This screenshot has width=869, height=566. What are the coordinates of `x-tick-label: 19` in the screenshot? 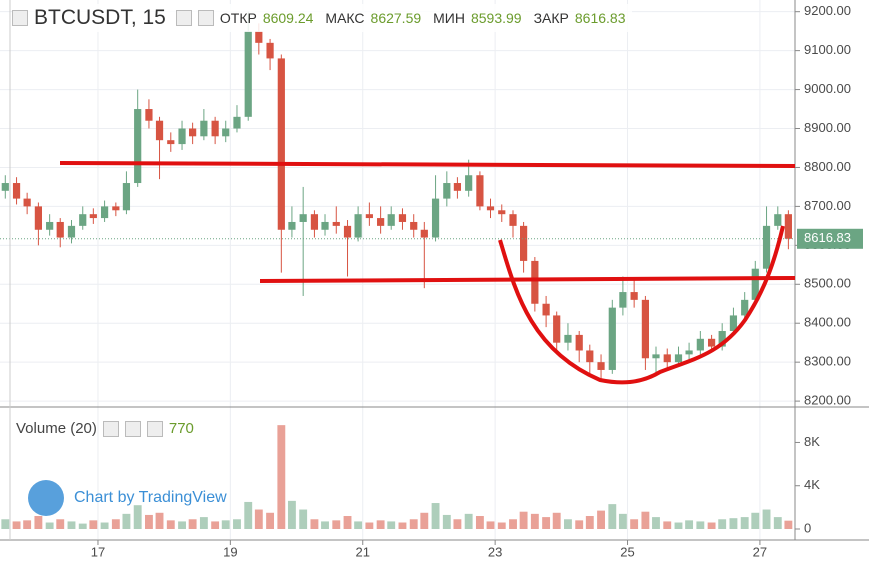 It's located at (230, 551).